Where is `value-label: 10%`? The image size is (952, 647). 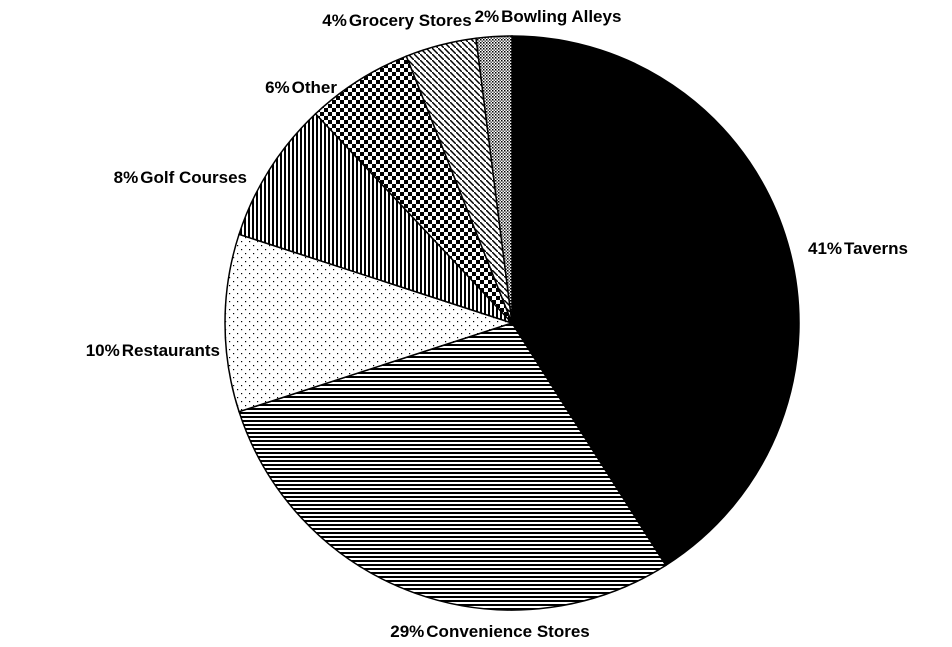
value-label: 10% is located at coordinates (103, 350).